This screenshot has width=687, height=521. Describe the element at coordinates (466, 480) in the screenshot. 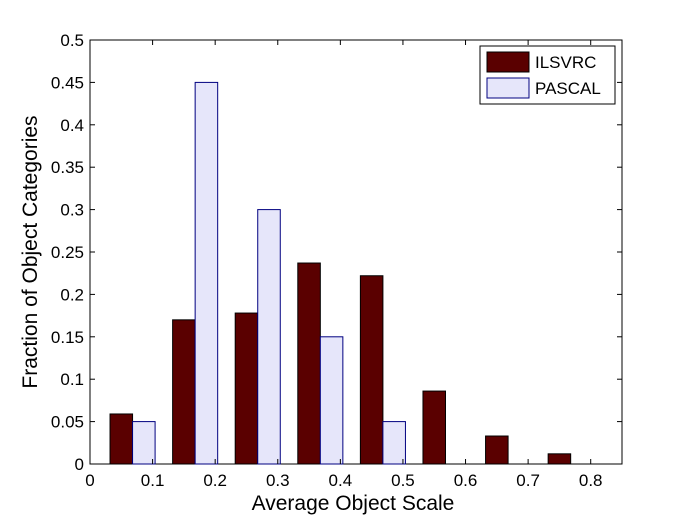

I see `x-tick-label: 0.6` at that location.